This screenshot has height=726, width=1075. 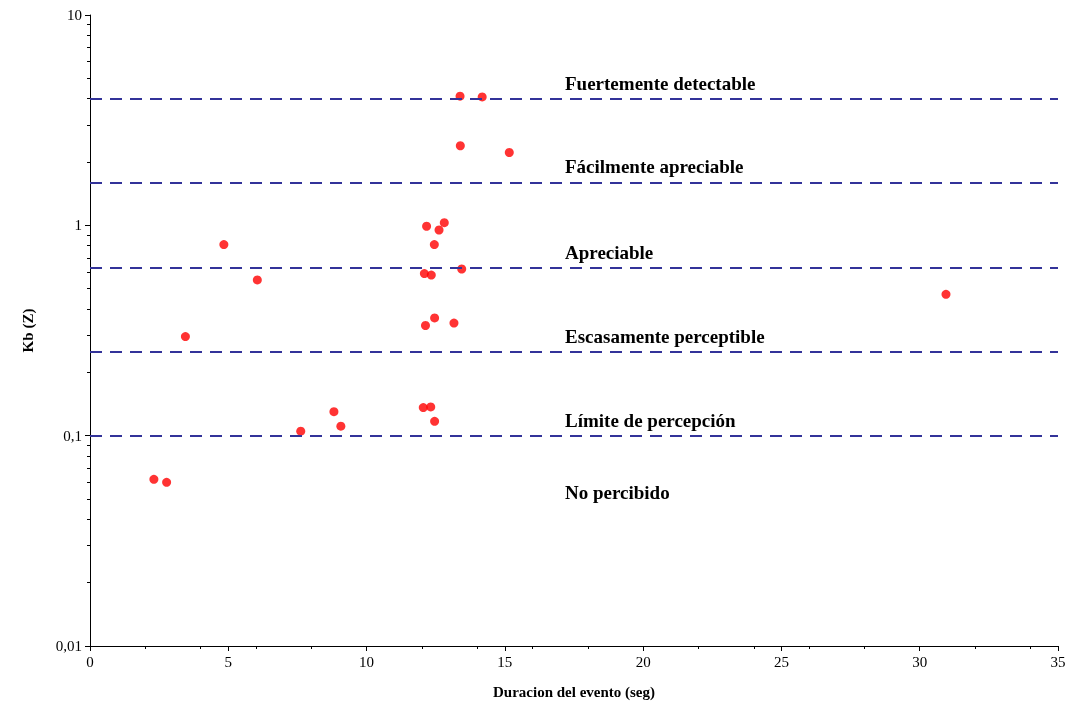 What do you see at coordinates (367, 661) in the screenshot?
I see `x-tick-label: 10` at bounding box center [367, 661].